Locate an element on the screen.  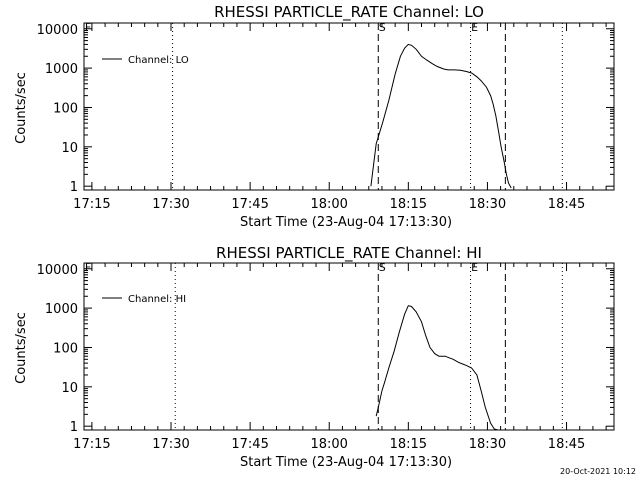
chart-title: RHESSI PARTICLE_RATE Channel: LO is located at coordinates (349, 12).